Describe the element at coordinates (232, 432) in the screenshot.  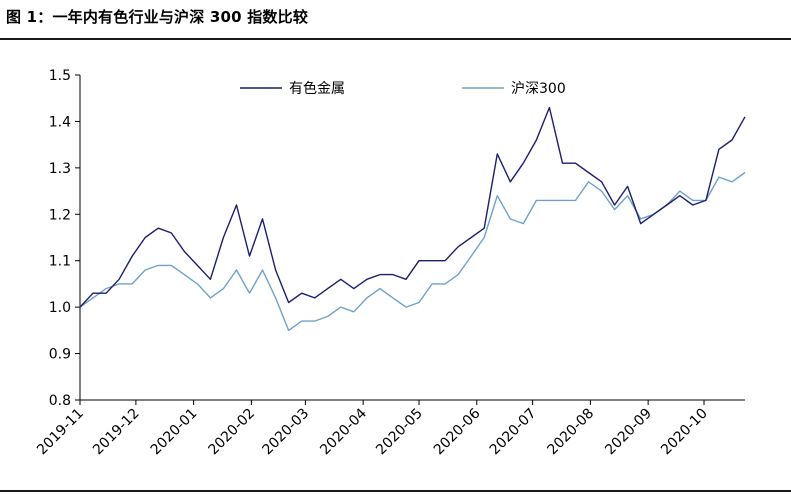
I see `x-tick-label: 2020-02` at that location.